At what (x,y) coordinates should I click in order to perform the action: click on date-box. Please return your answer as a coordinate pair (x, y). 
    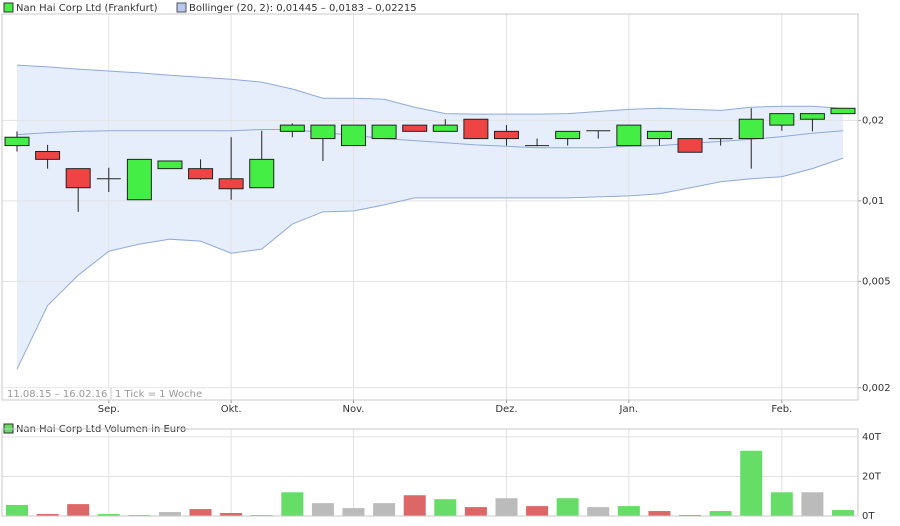
    Looking at the image, I should click on (98, 393).